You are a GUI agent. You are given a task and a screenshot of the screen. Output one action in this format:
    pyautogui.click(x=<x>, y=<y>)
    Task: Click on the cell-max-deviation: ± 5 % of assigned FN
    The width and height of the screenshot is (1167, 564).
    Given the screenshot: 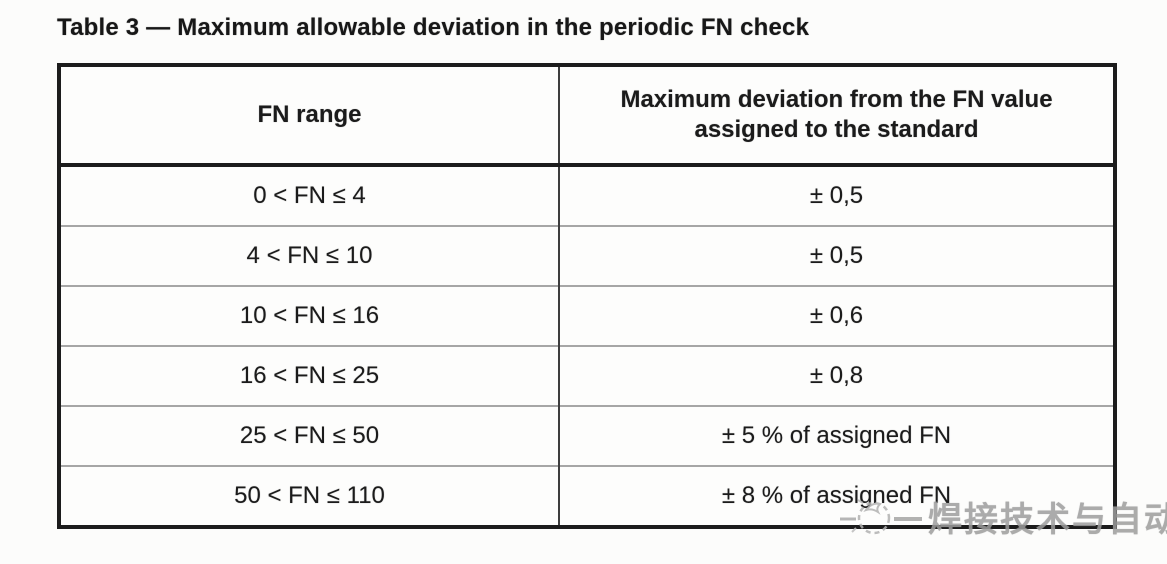 What is the action you would take?
    pyautogui.click(x=836, y=435)
    